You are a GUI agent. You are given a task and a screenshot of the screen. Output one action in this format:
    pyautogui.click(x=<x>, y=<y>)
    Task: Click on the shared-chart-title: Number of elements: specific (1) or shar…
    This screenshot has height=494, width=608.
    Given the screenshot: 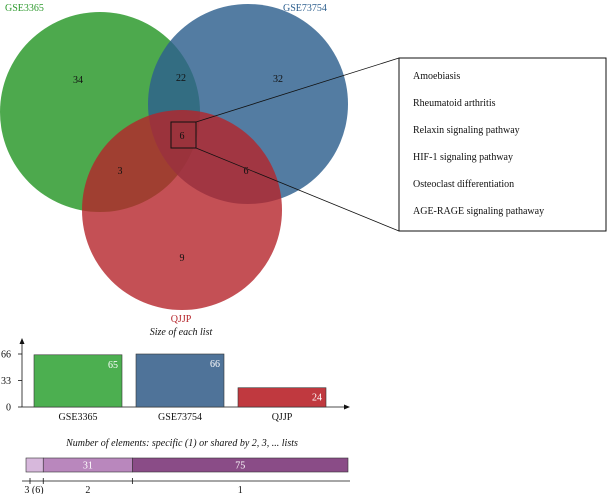 What is the action you would take?
    pyautogui.click(x=181, y=443)
    